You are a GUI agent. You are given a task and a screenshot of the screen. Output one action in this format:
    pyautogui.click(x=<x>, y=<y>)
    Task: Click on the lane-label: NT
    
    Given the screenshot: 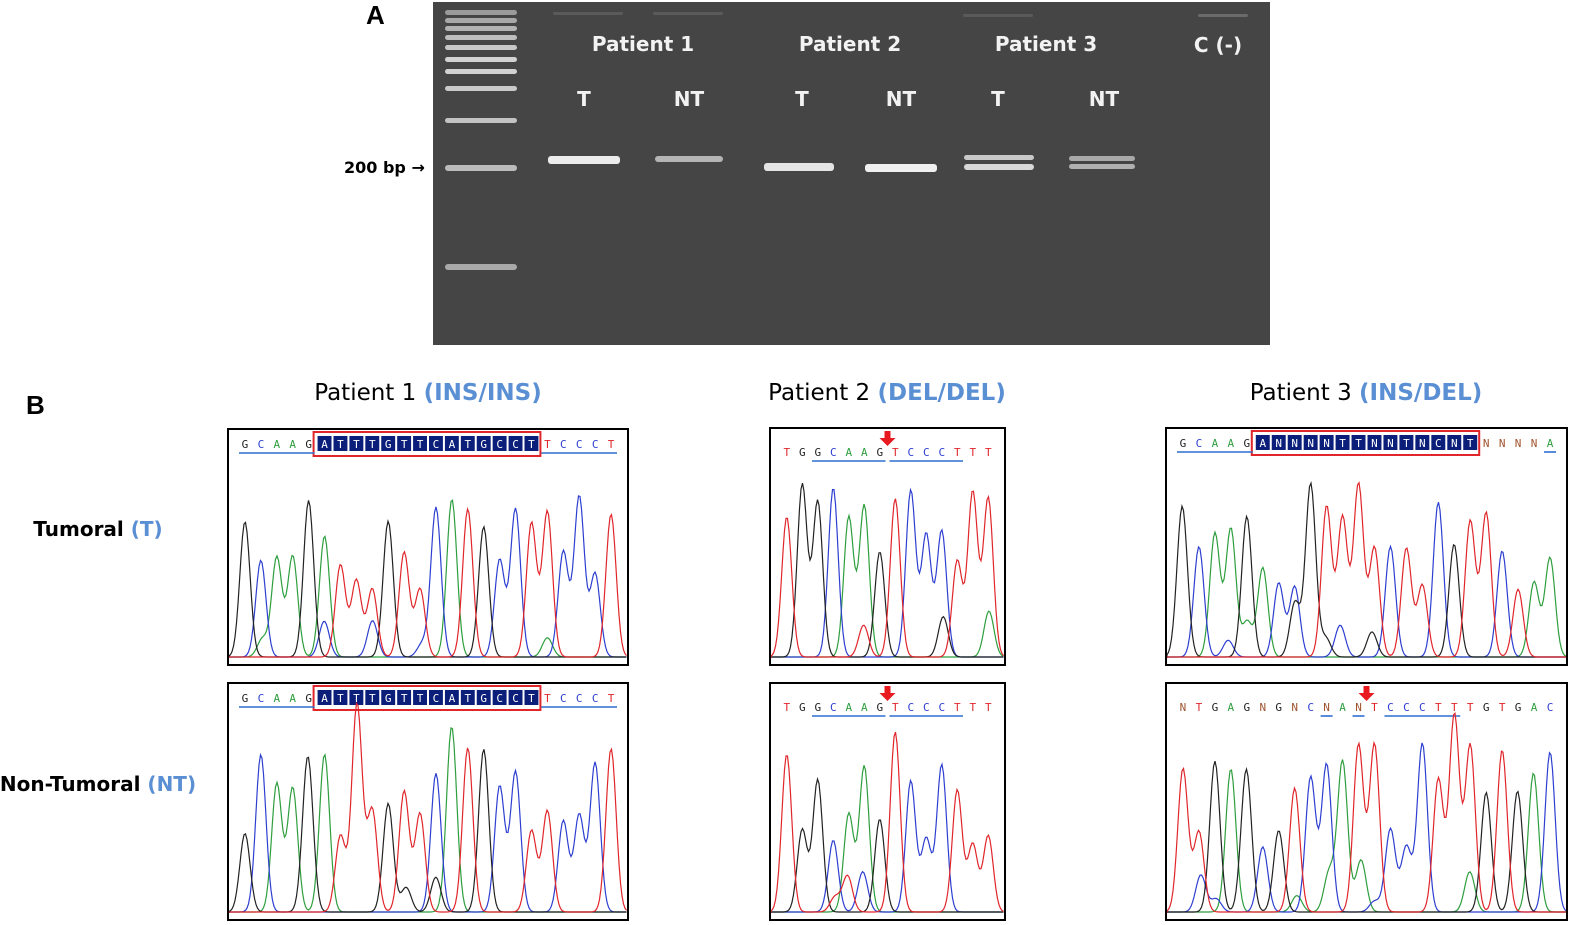 What is the action you would take?
    pyautogui.click(x=901, y=99)
    